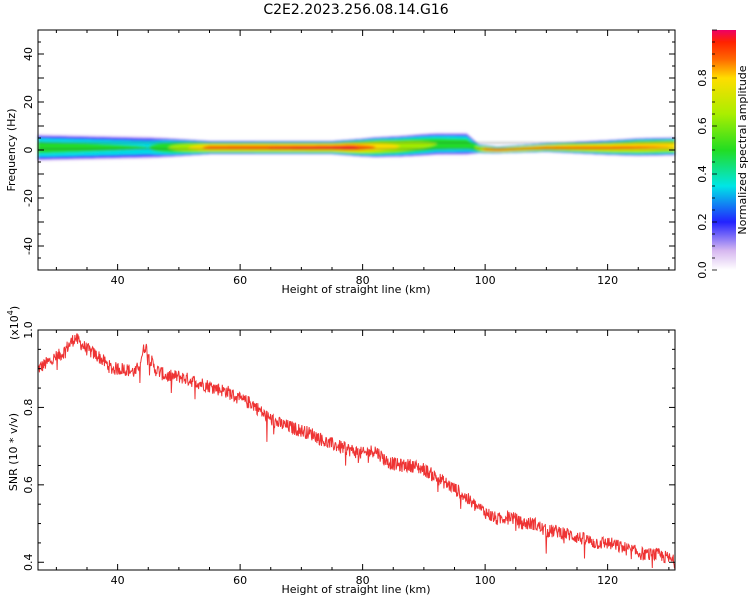 This screenshot has height=600, width=750. Describe the element at coordinates (28, 330) in the screenshot. I see `snr-y-tick-label: 1.0` at that location.